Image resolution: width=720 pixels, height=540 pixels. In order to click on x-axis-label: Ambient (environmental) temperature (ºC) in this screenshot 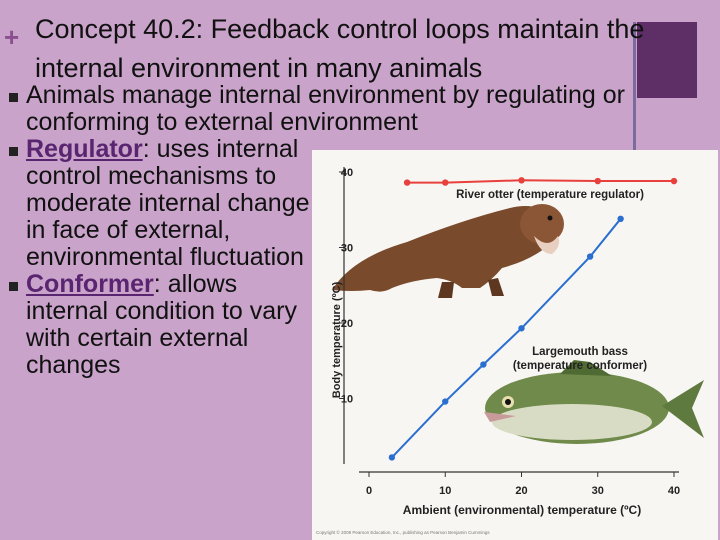, I will do `click(522, 510)`.